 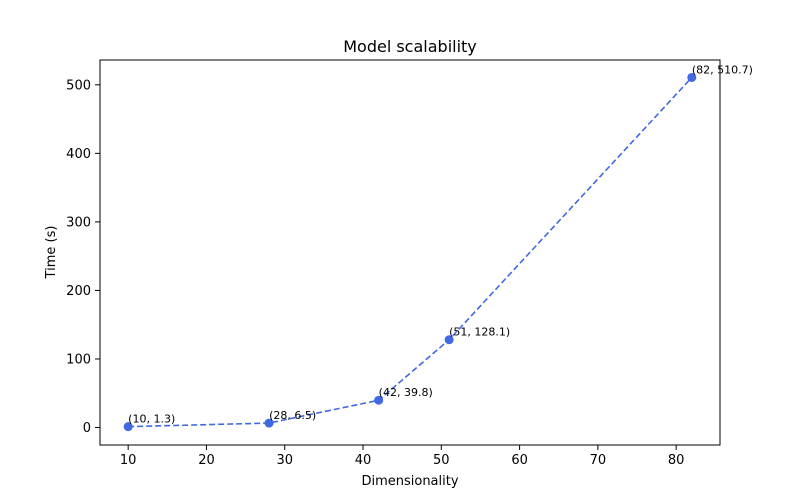 I want to click on chart-title: Model scalability, so click(x=410, y=46).